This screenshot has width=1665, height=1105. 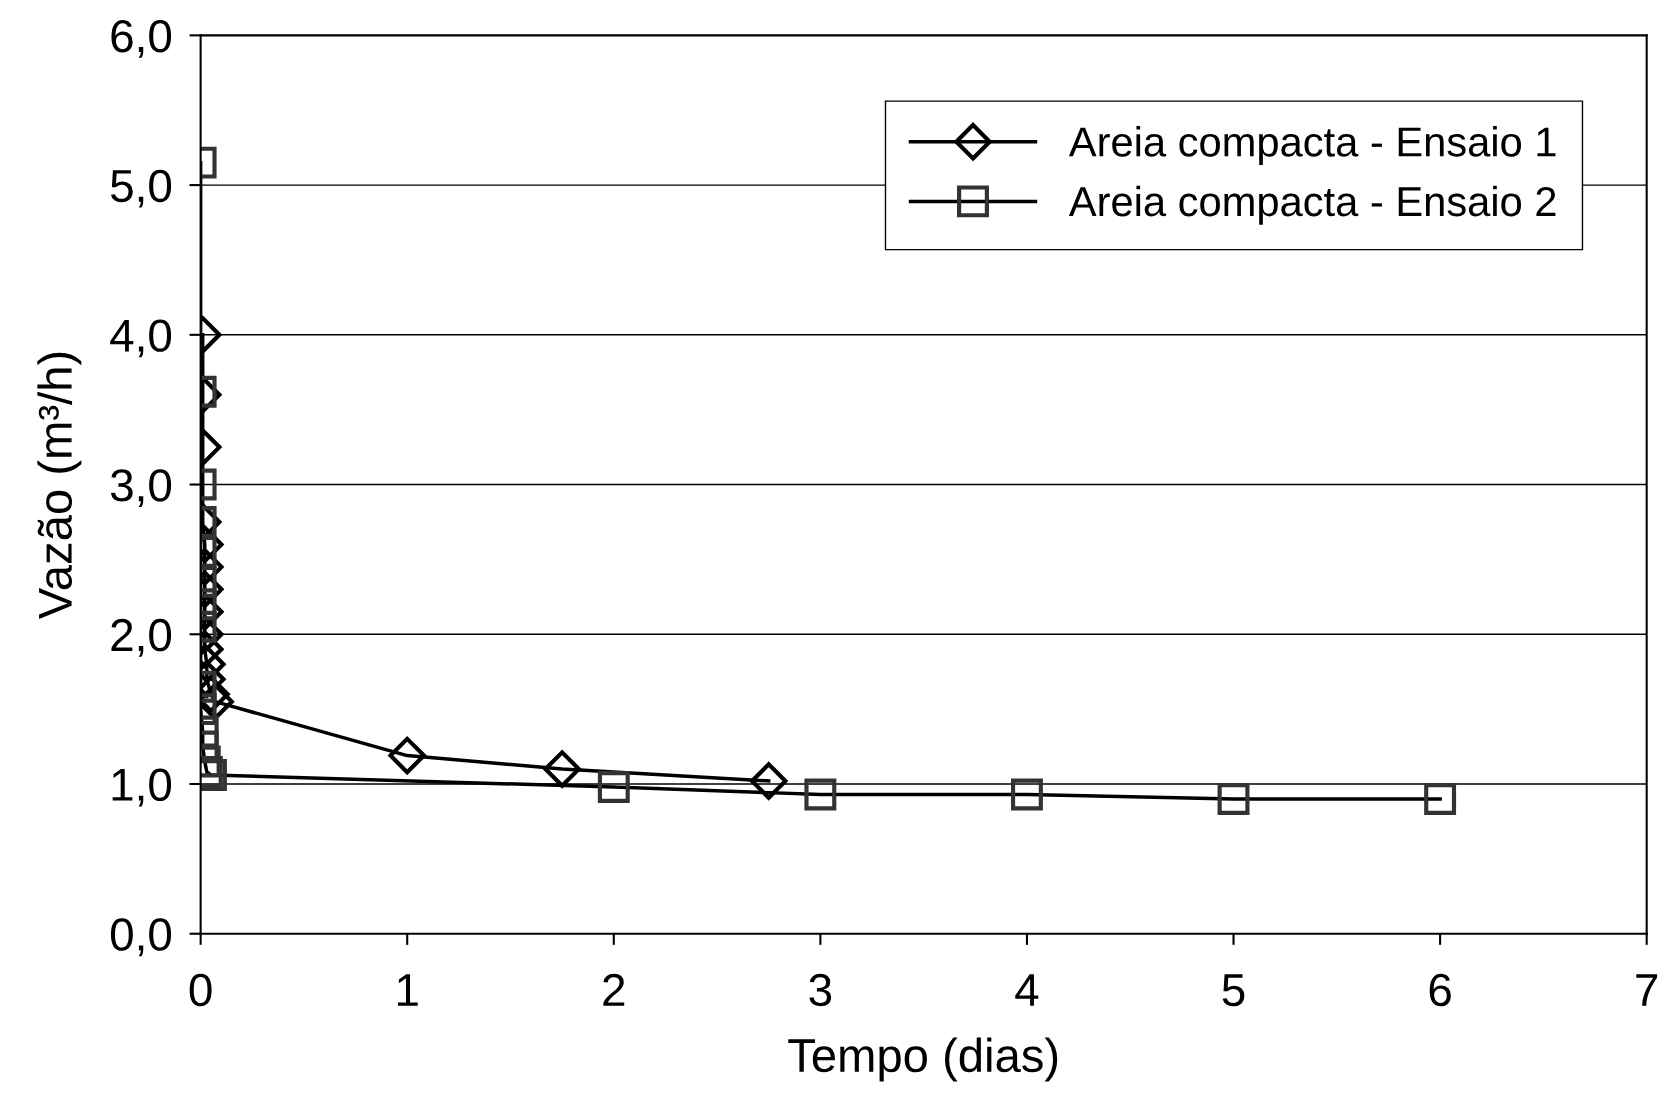 I want to click on x-tick-label: 4, so click(x=1027, y=990).